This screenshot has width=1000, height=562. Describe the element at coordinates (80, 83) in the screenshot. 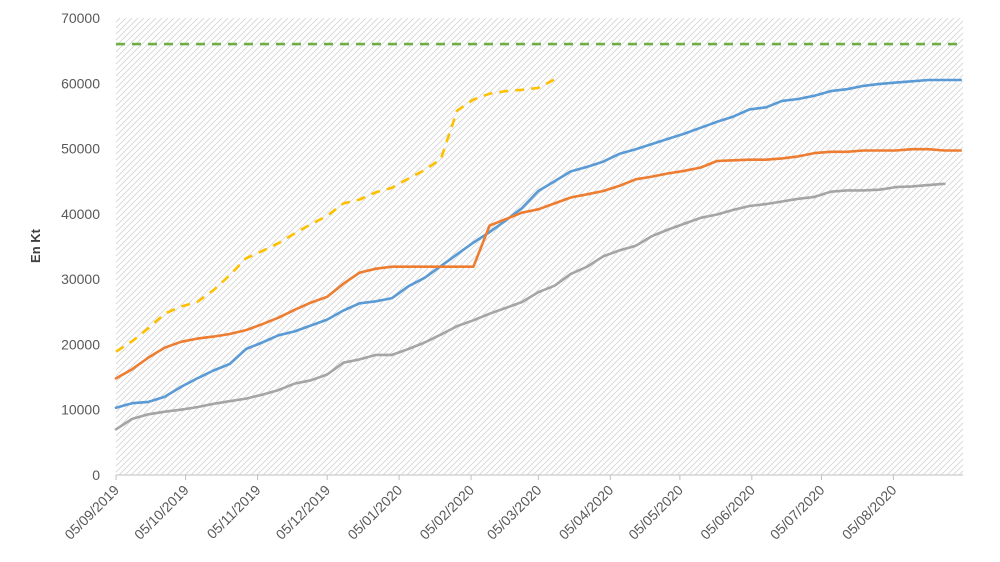

I see `y-tick-label: 60000` at that location.